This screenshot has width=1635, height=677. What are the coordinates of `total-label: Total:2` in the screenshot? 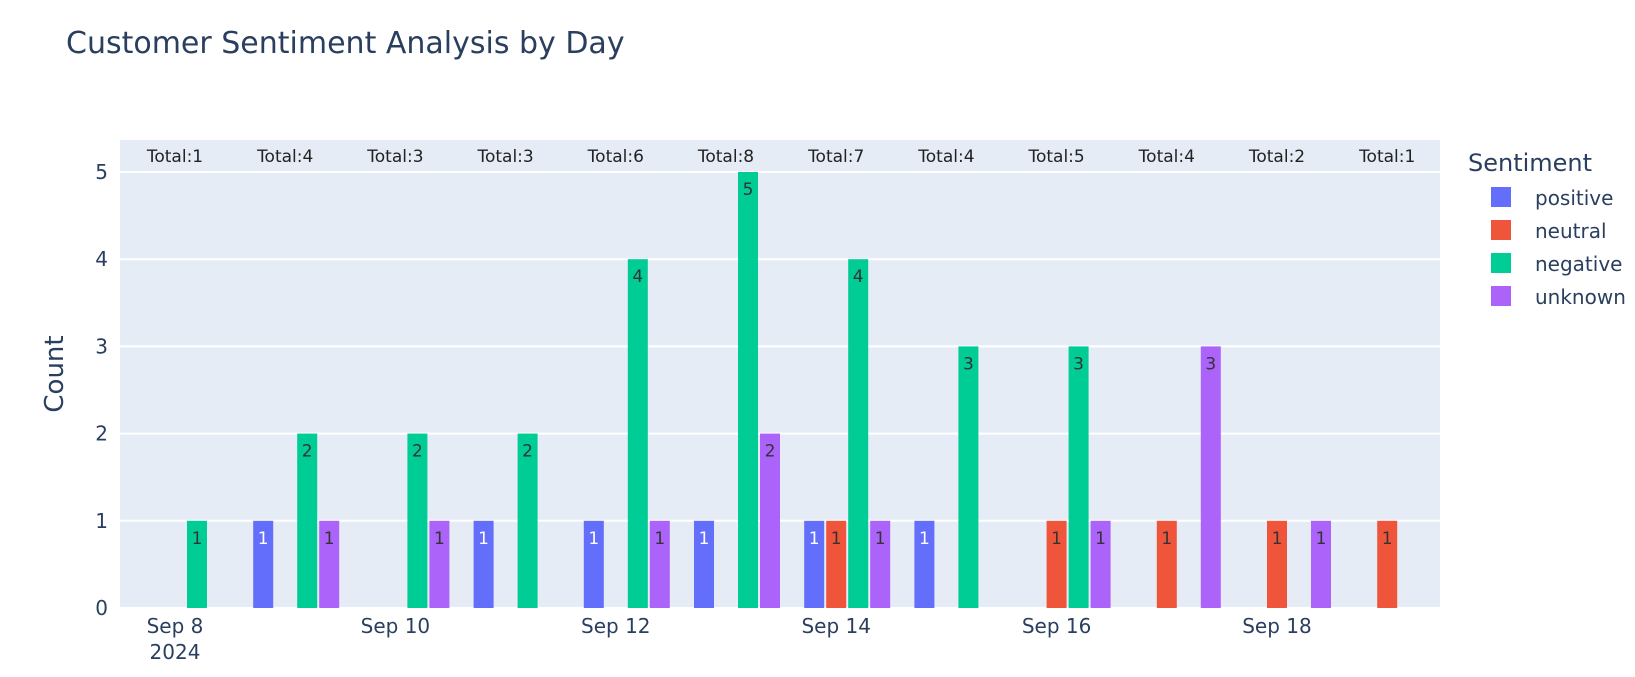 It's located at (1276, 157).